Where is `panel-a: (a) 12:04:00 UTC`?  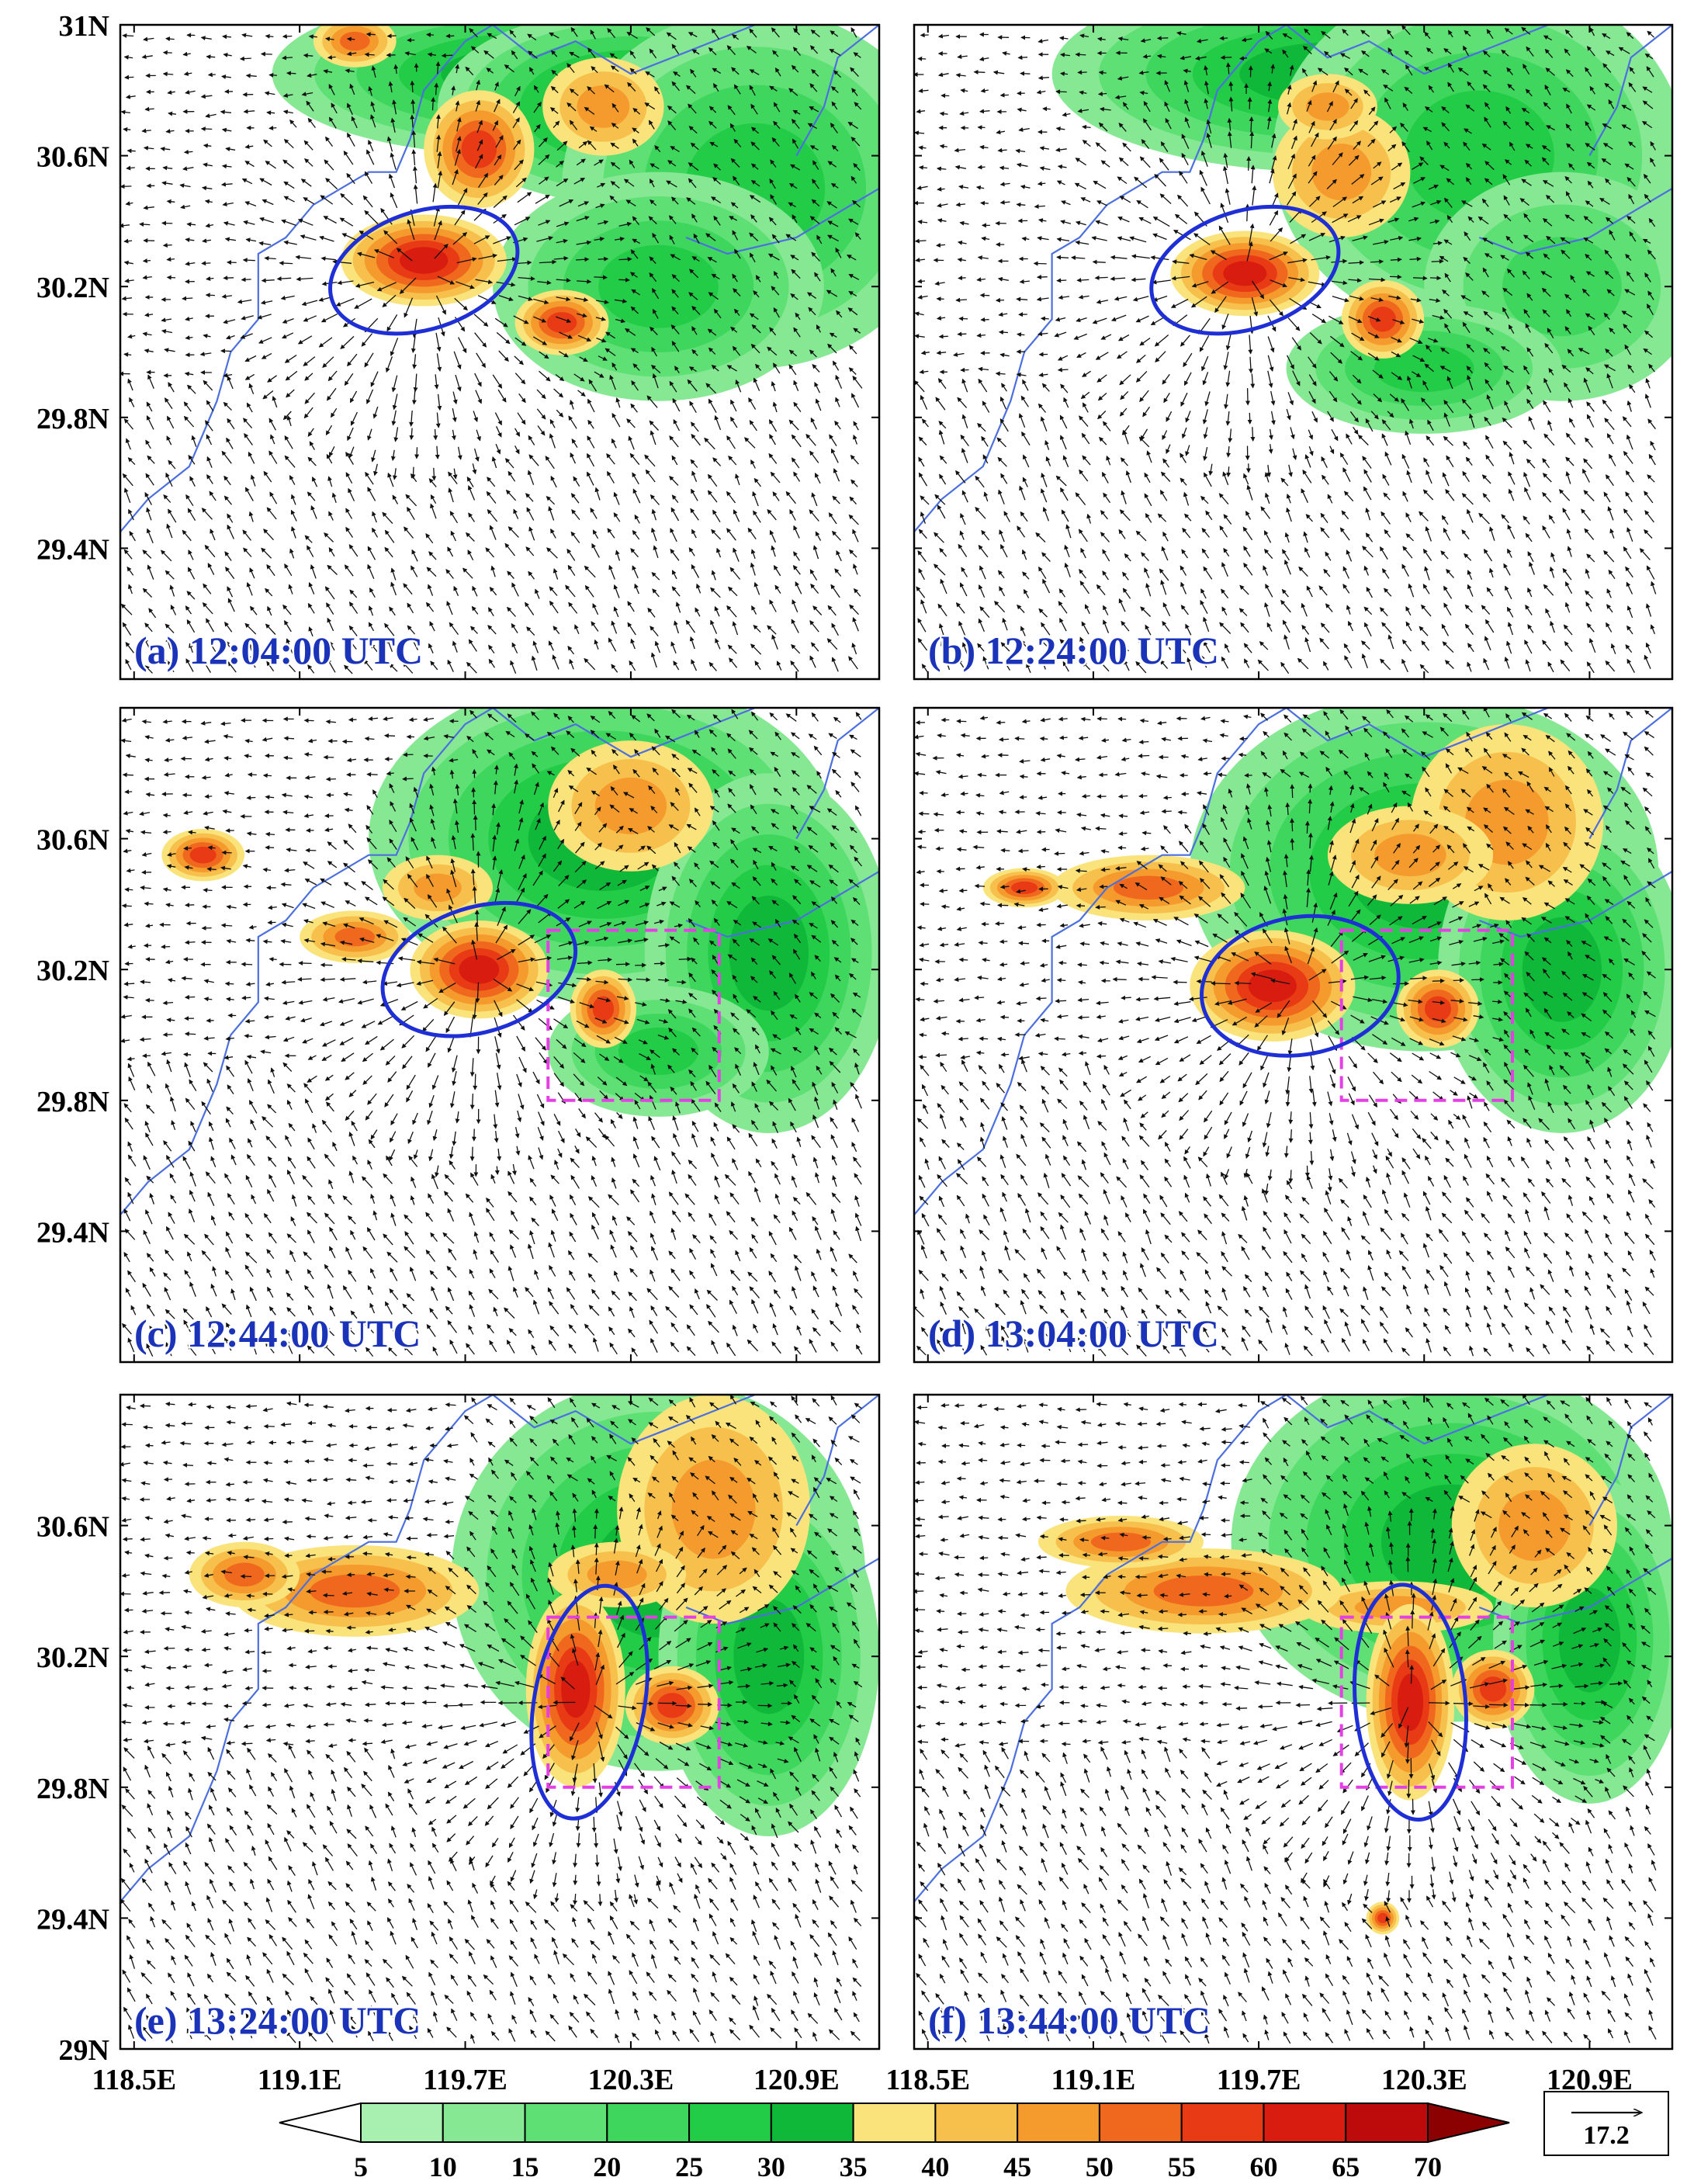 panel-a: (a) 12:04:00 UTC is located at coordinates (500, 352).